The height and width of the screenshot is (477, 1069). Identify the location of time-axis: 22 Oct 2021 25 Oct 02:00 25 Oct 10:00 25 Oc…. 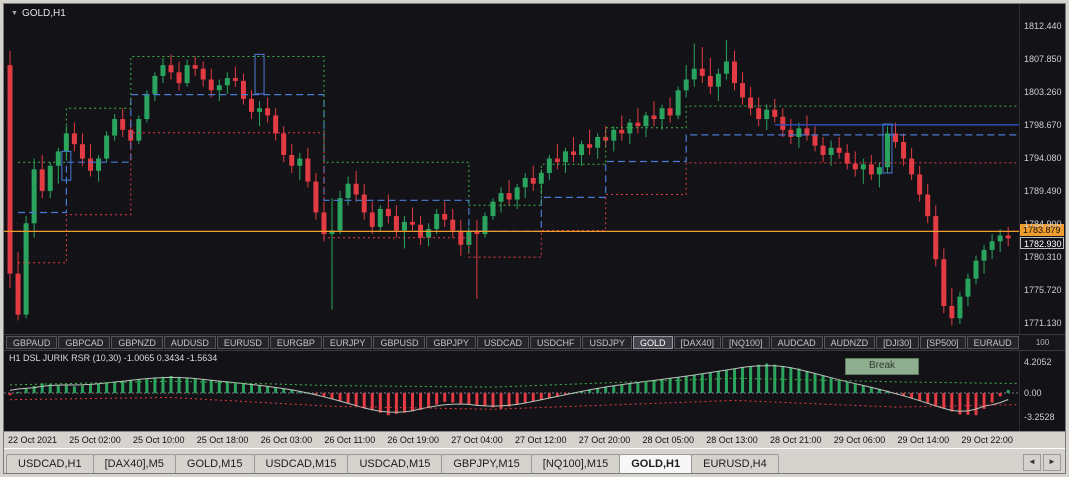
(534, 439).